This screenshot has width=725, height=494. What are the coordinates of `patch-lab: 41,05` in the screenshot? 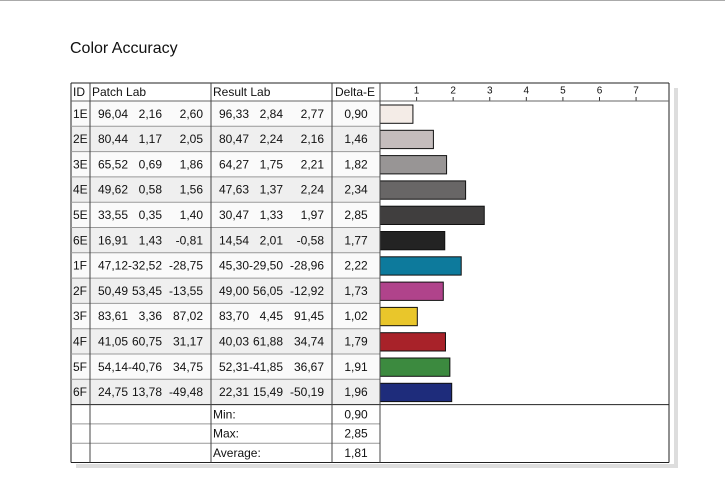 It's located at (113, 342).